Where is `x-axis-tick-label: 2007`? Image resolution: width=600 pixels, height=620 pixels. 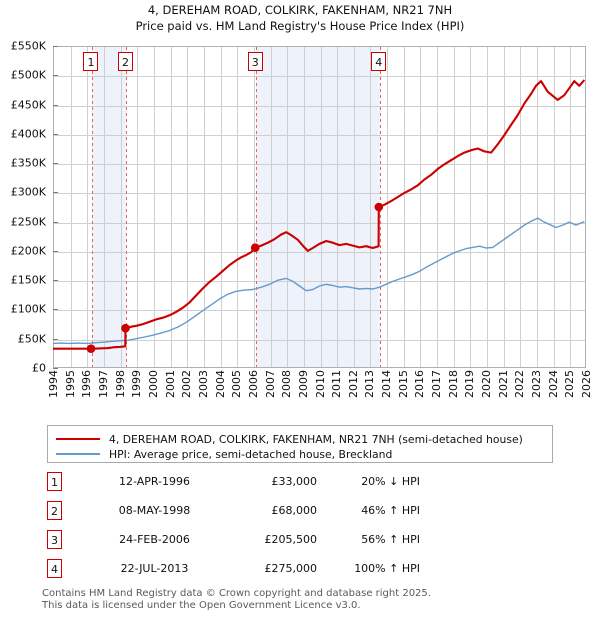 x-axis-tick-label: 2007 is located at coordinates (270, 384).